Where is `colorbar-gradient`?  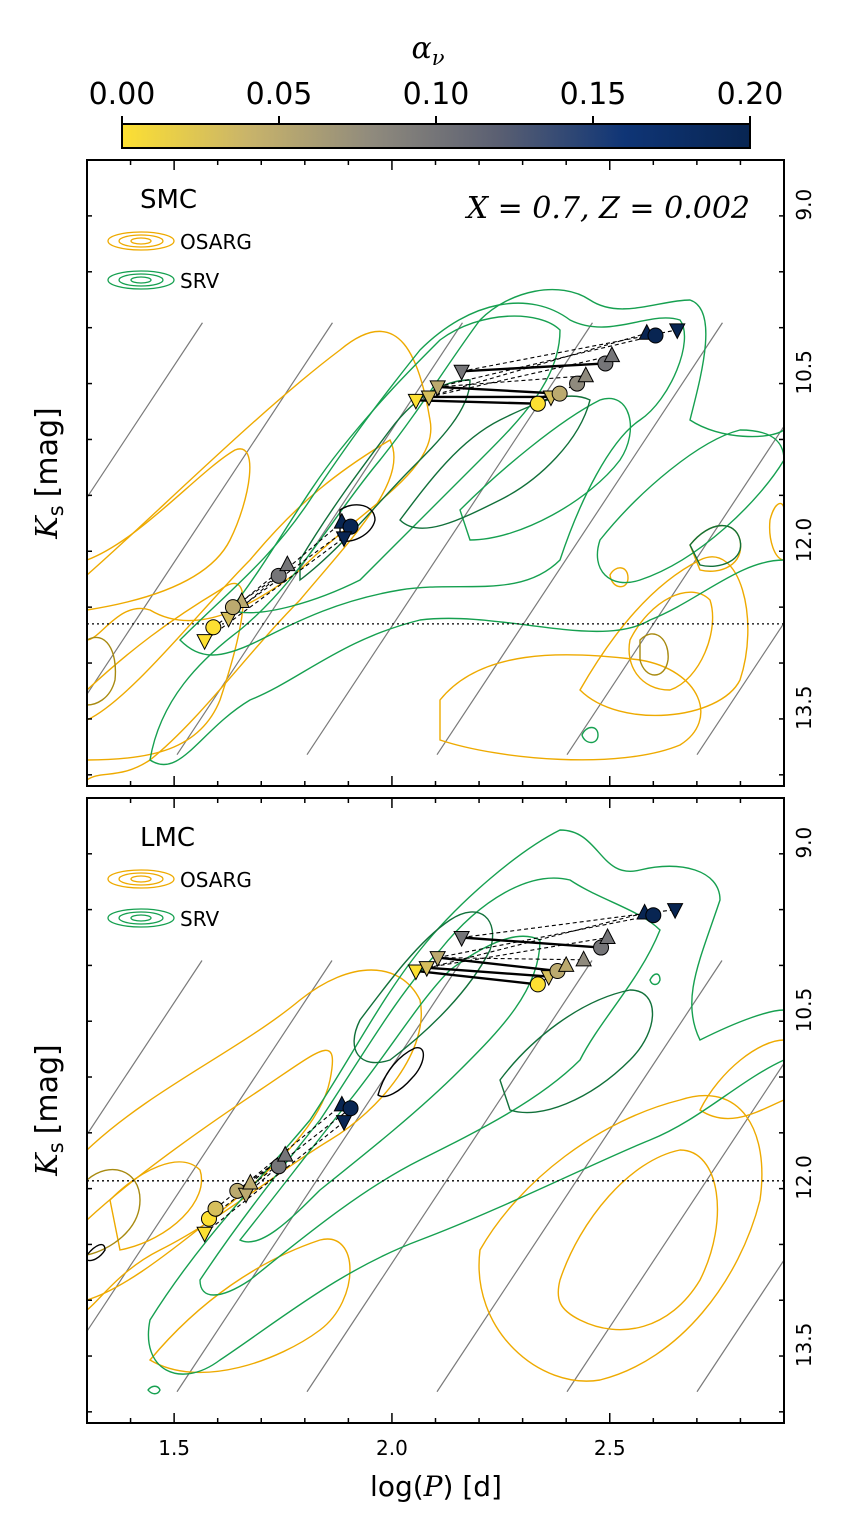
colorbar-gradient is located at coordinates (436, 136).